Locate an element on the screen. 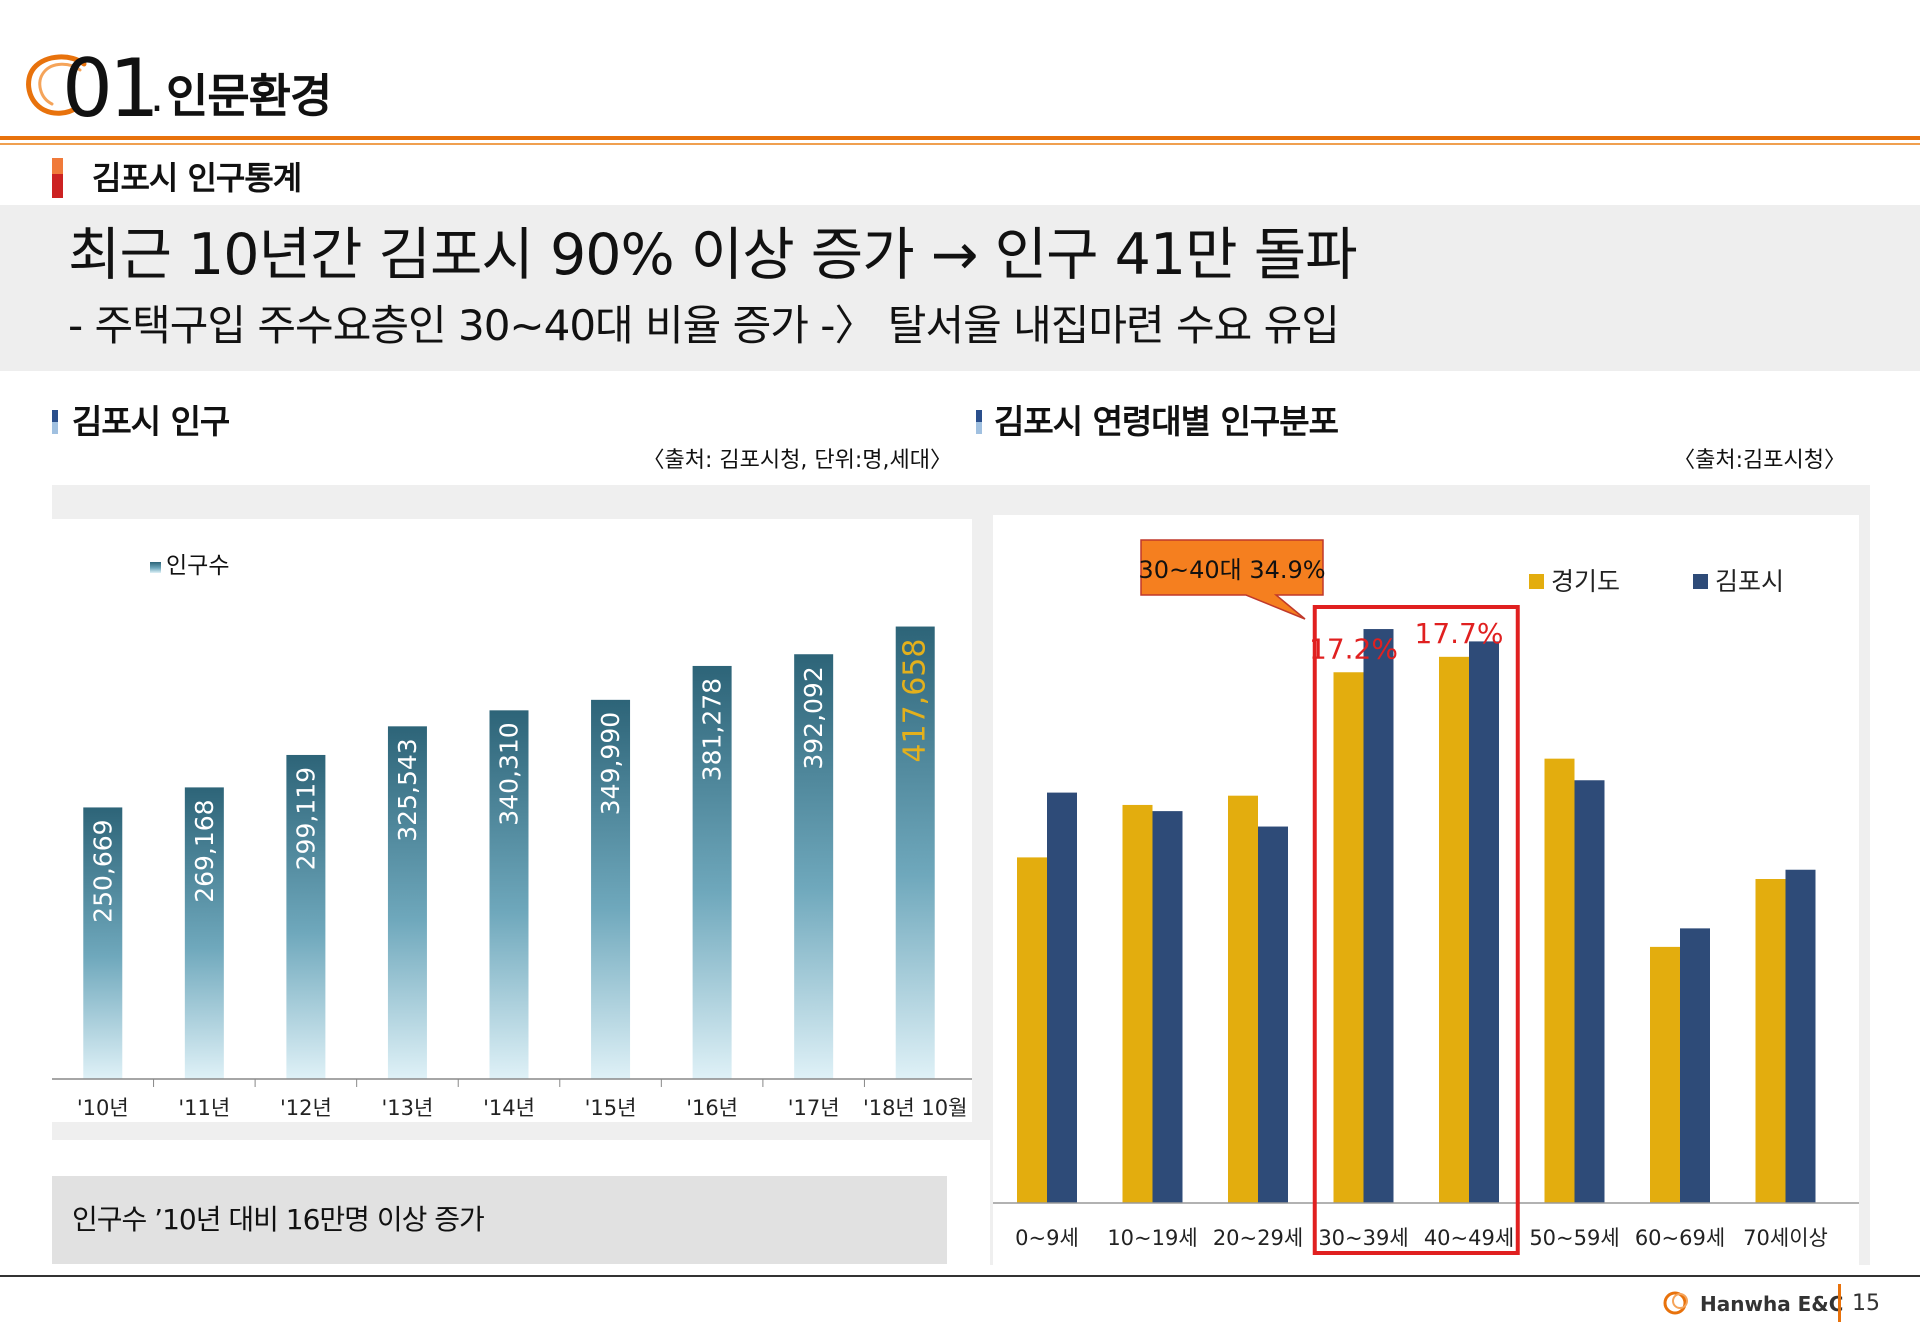 This screenshot has width=1920, height=1329. callout-box is located at coordinates (1232, 579).